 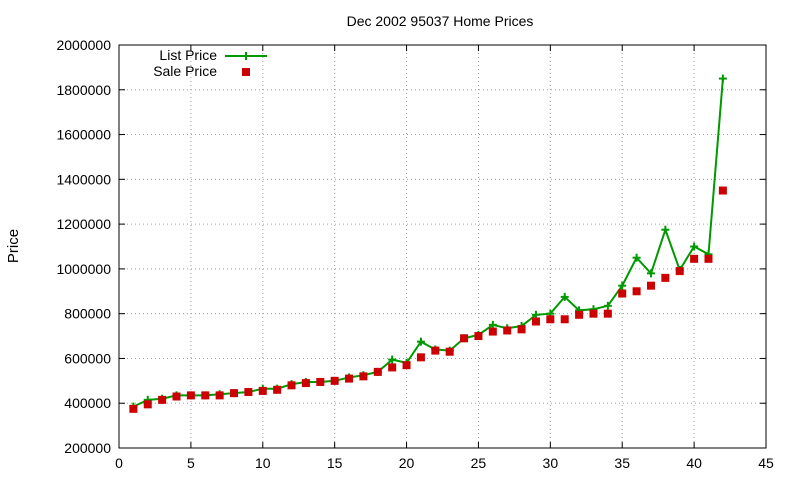 What do you see at coordinates (694, 463) in the screenshot?
I see `x-tick-label: 40` at bounding box center [694, 463].